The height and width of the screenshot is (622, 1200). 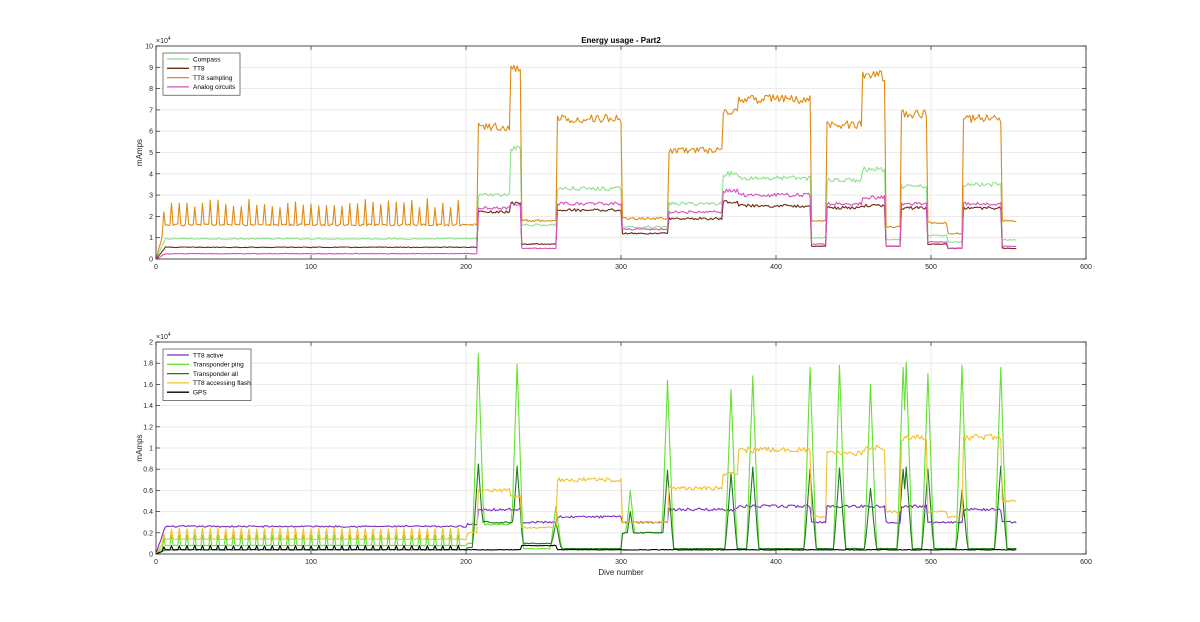 I want to click on legend-label-tt8-accessing-flash: TT8 accessing flash, so click(x=222, y=383).